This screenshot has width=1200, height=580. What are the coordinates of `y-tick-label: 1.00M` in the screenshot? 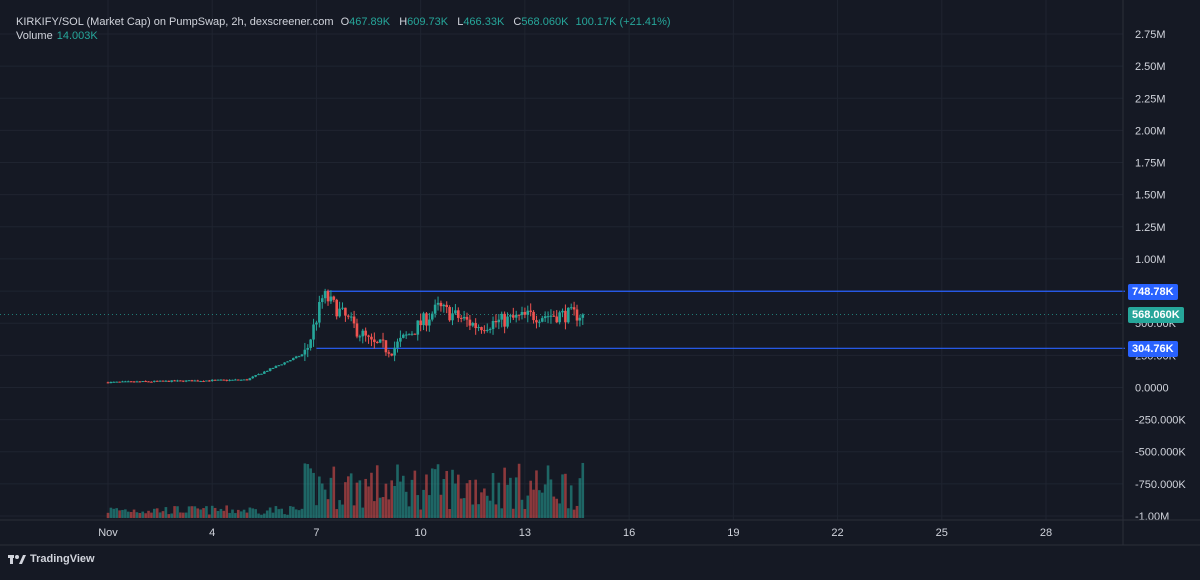 It's located at (1150, 260).